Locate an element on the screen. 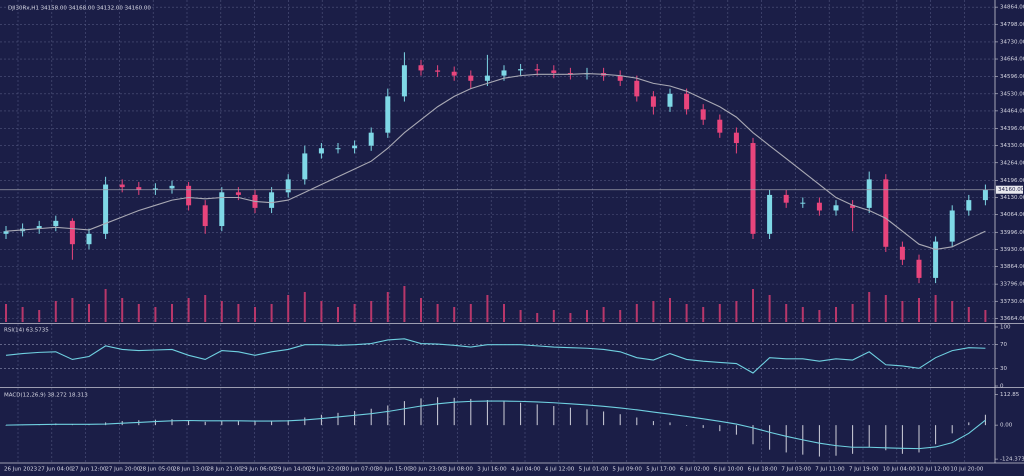 The width and height of the screenshot is (1024, 476). x-tick-label: 30 Jun 15:00 is located at coordinates (393, 470).